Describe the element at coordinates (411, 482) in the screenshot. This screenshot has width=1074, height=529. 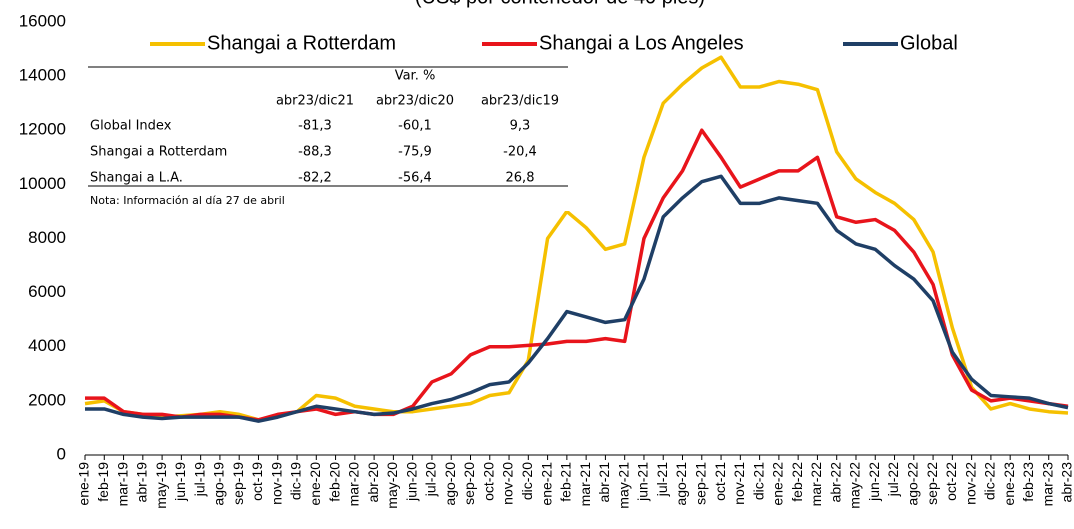
I see `x-tick-label: jun-20` at that location.